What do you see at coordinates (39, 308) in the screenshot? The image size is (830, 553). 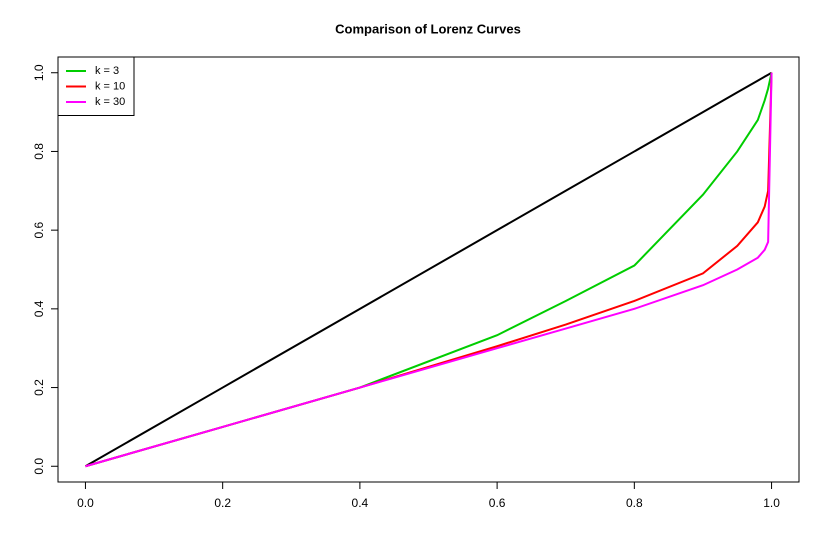 I see `y-tick-label: 0.4` at bounding box center [39, 308].